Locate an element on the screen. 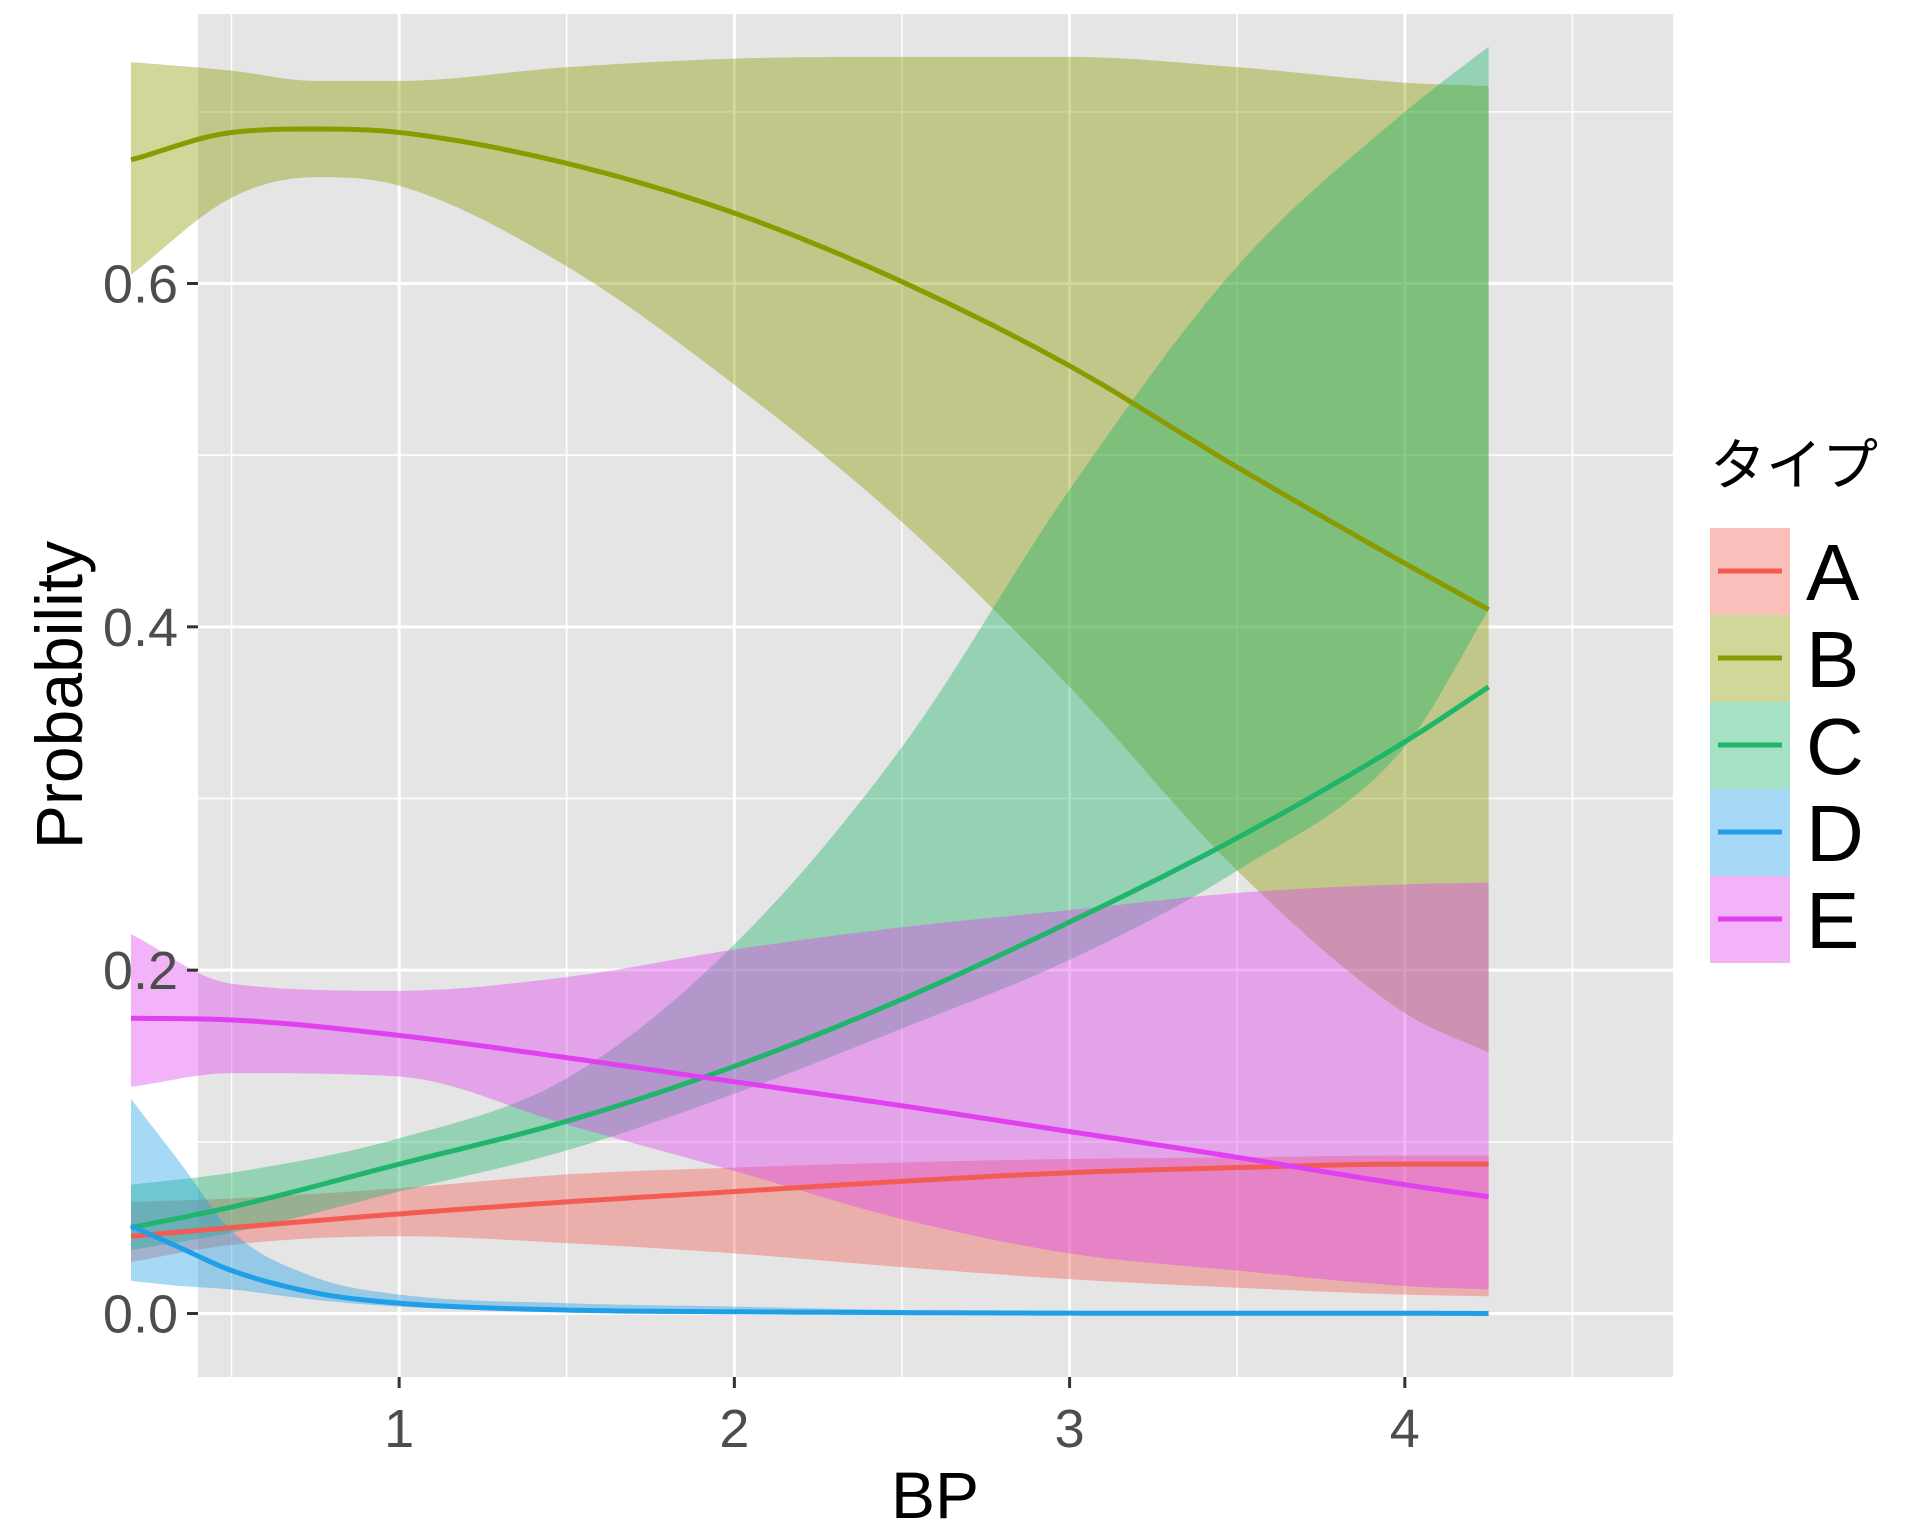  y-axis: 0.0 0.2 0.4 0.6 is located at coordinates (150, 799).